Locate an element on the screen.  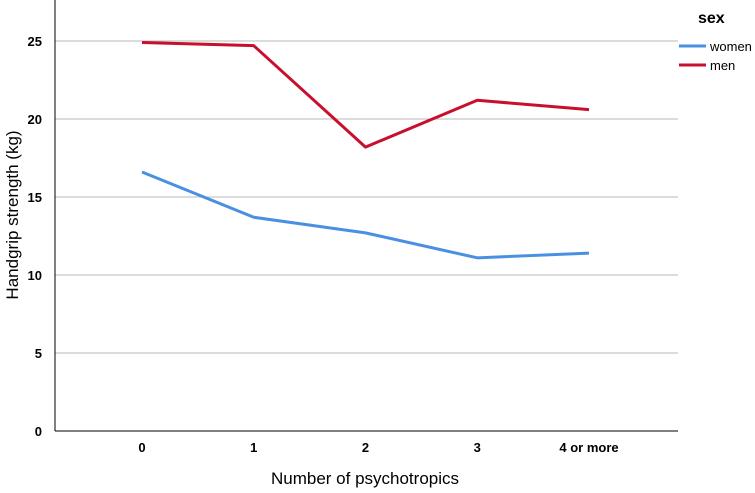
x-tick-label: 4 or more is located at coordinates (588, 447).